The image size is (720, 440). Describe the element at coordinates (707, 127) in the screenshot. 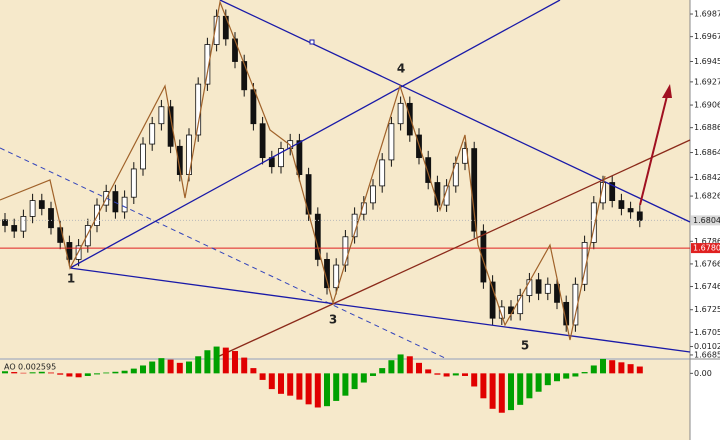

I see `y-tick-label: 1.68865` at that location.